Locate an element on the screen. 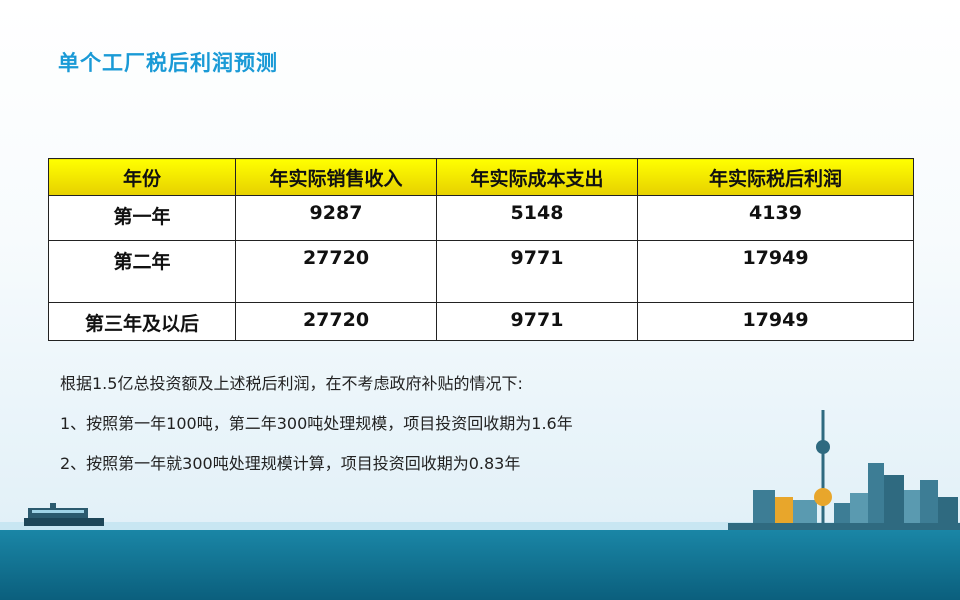  note-intro: 根据1.5亿总投资额及上述税后利润，在不考虑政府补贴的情况下: is located at coordinates (291, 383).